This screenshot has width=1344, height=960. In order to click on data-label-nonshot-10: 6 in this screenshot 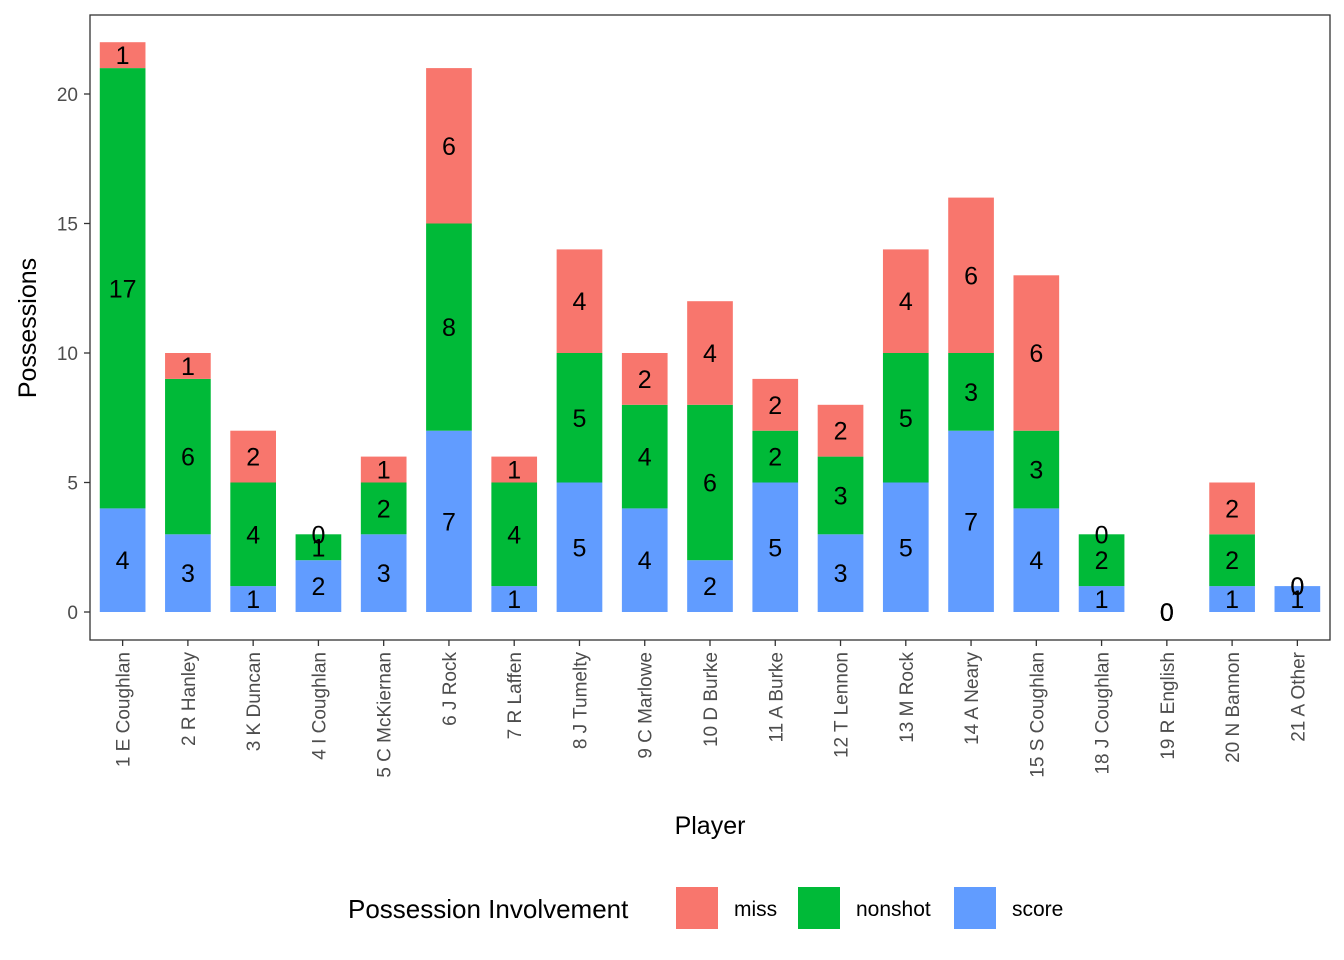, I will do `click(710, 484)`.